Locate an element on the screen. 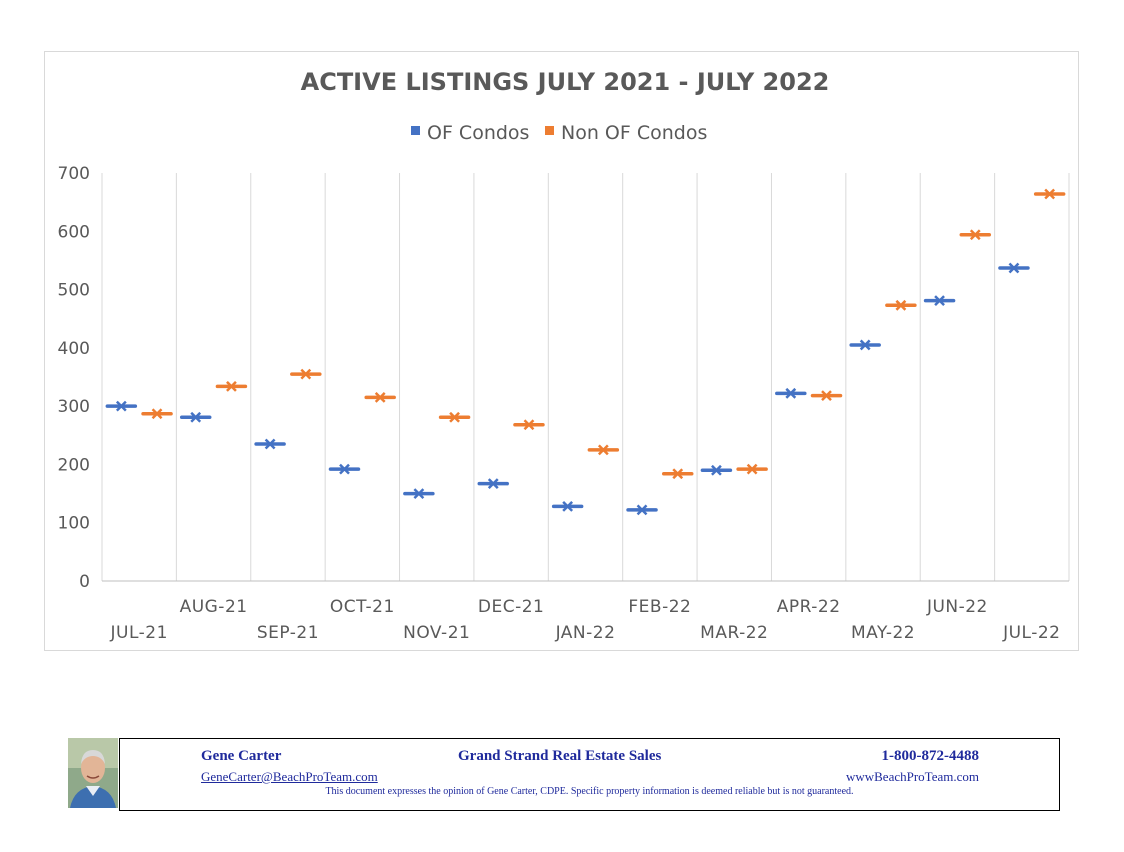  company-name: Grand Strand Real Estate Sales is located at coordinates (560, 756).